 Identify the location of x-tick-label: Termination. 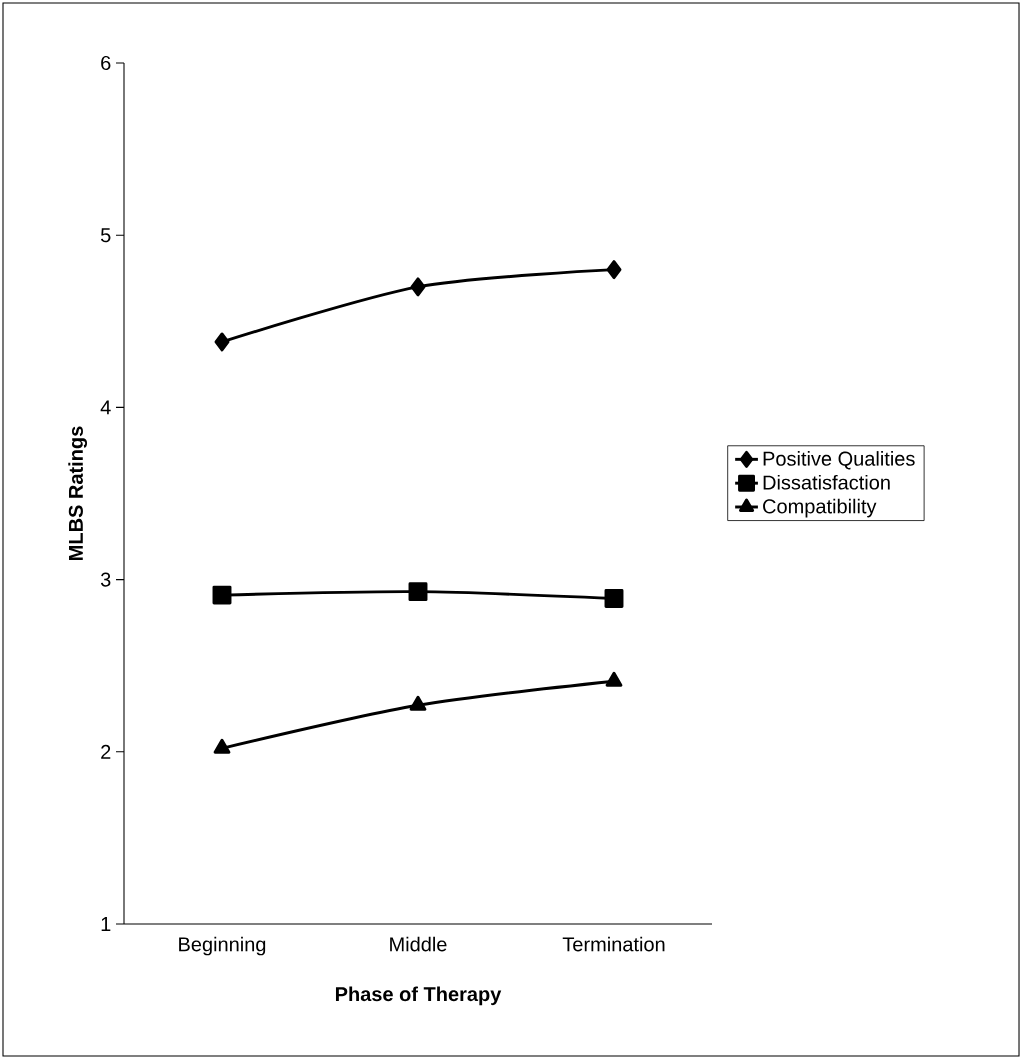
(613, 944).